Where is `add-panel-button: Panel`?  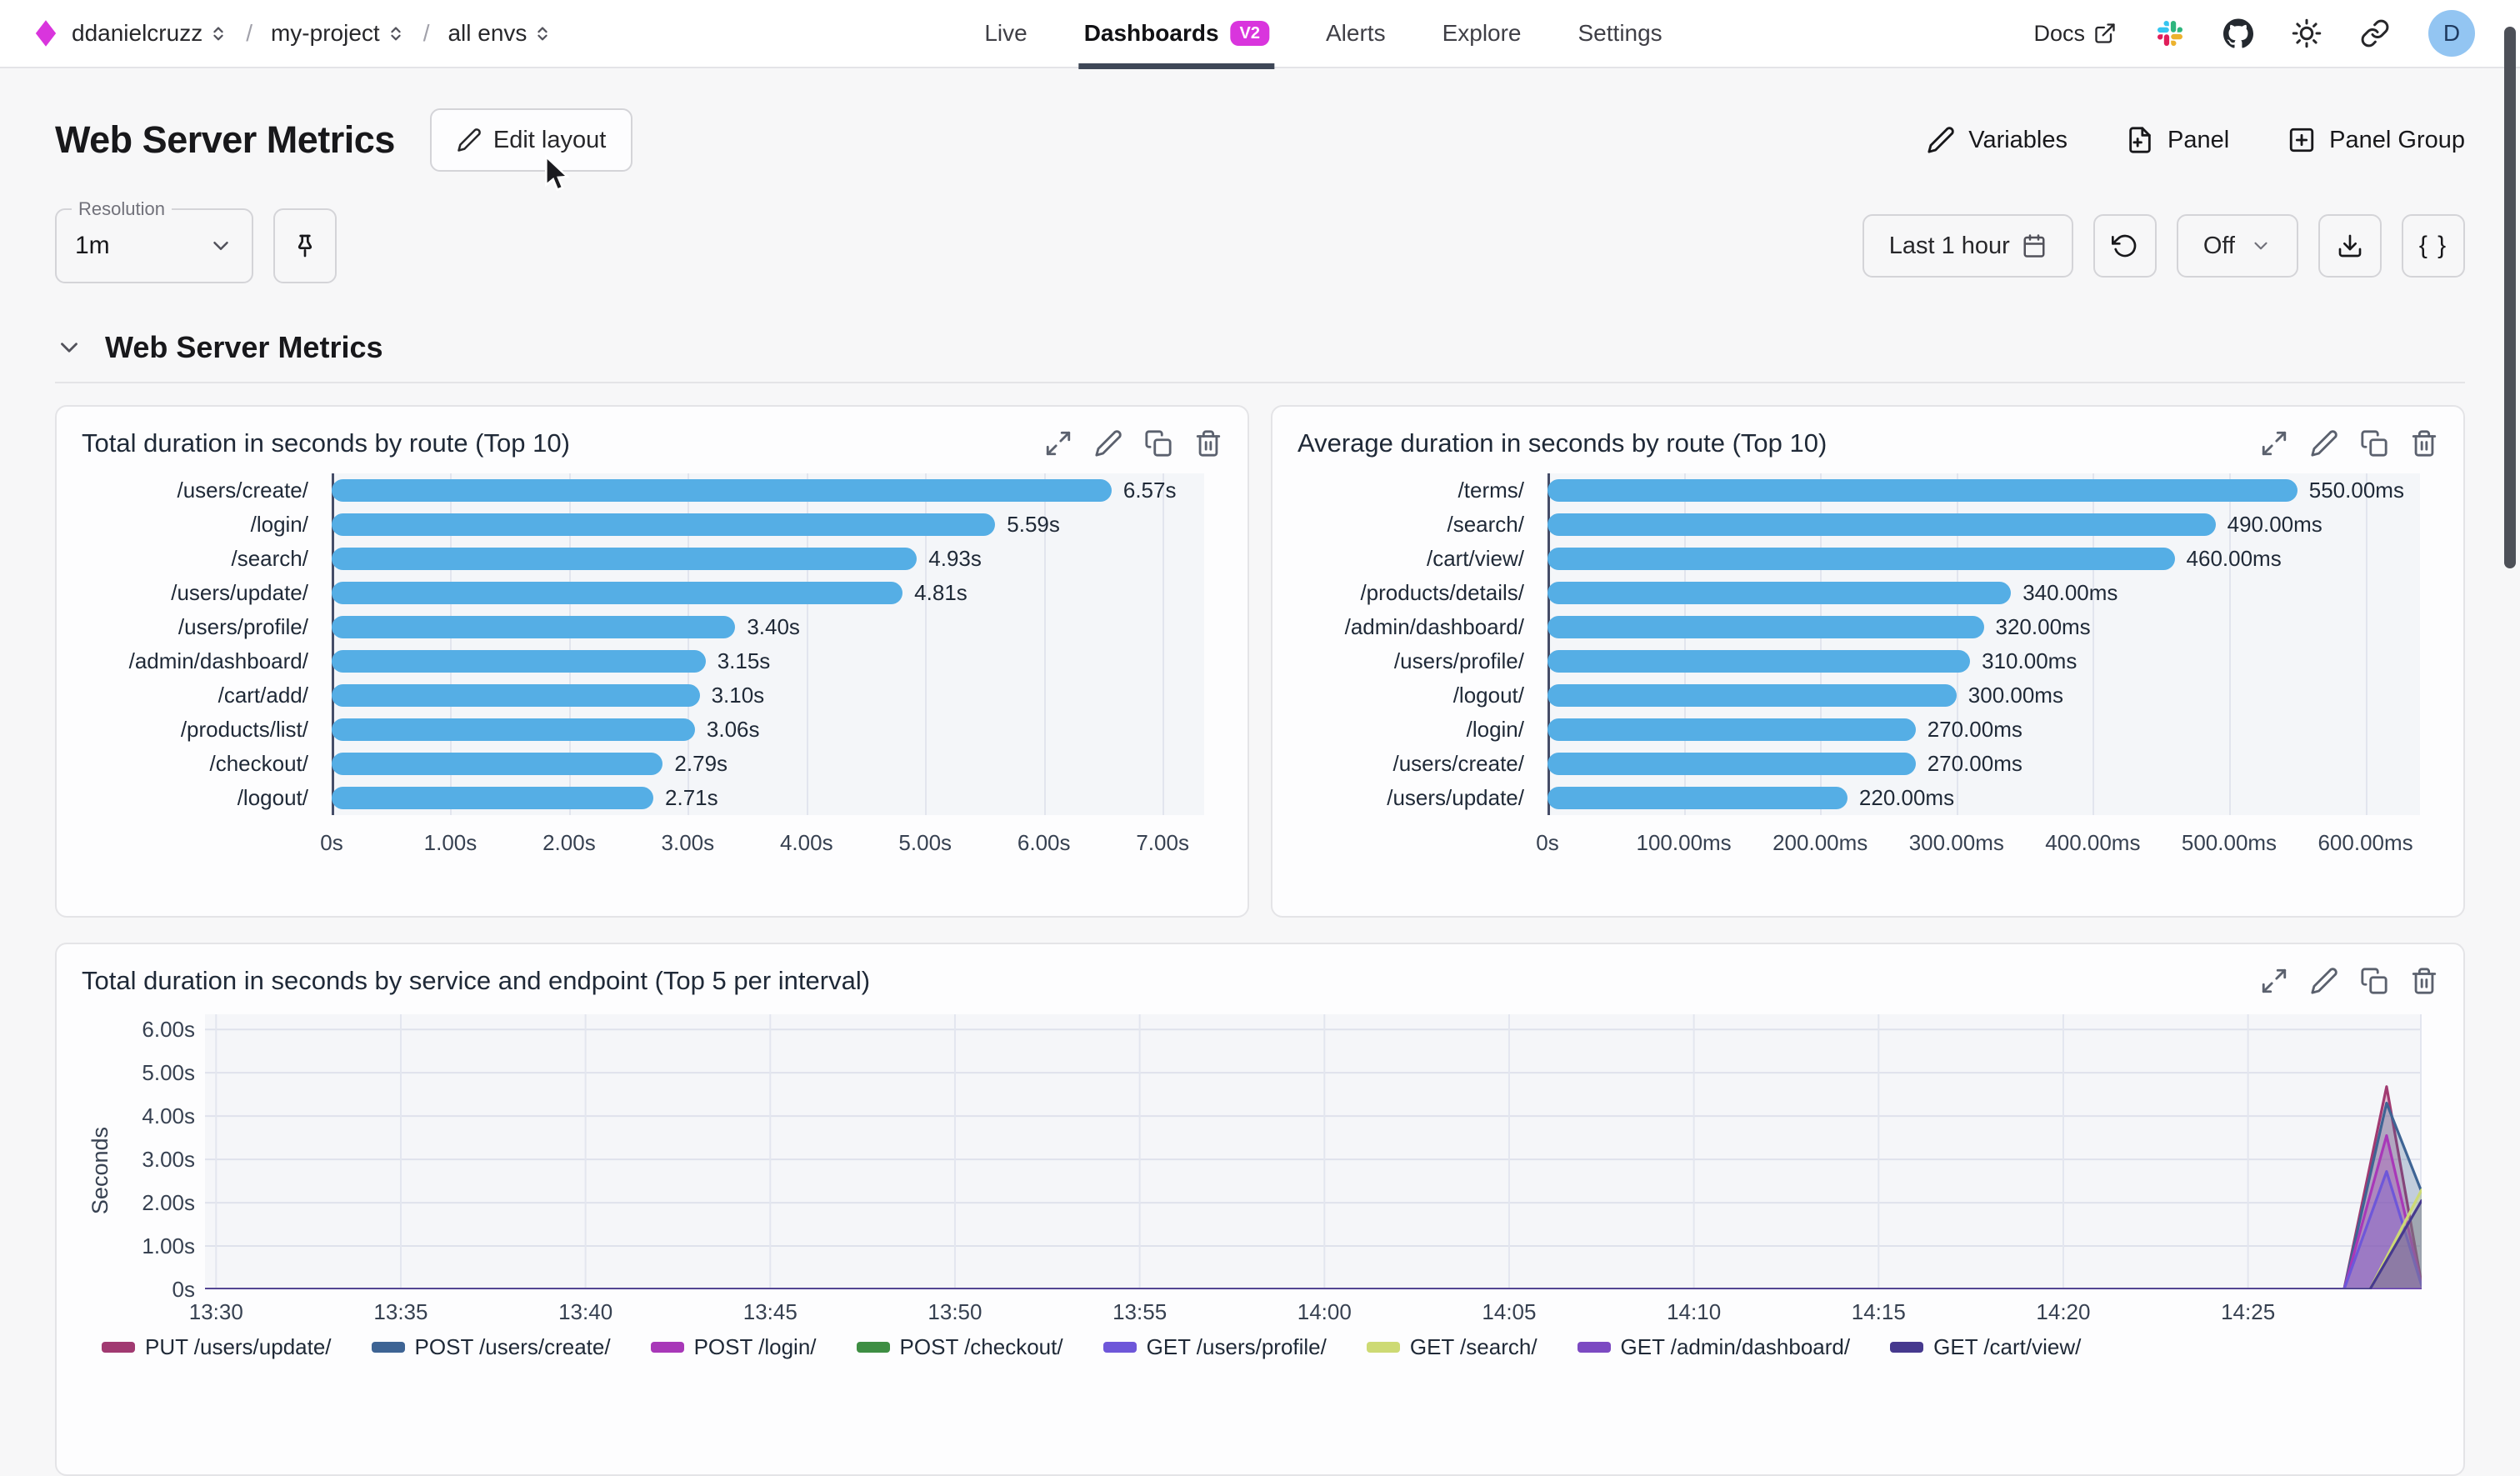
add-panel-button: Panel is located at coordinates (2177, 140).